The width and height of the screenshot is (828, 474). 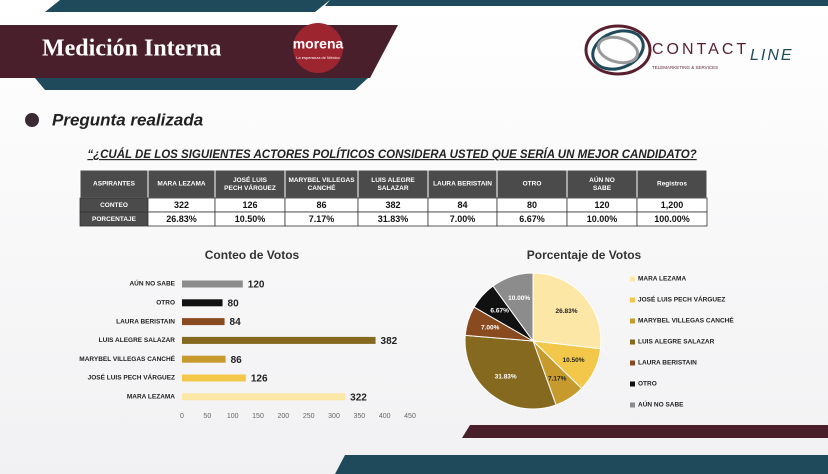 What do you see at coordinates (182, 416) in the screenshot?
I see `x-tick-label: 0` at bounding box center [182, 416].